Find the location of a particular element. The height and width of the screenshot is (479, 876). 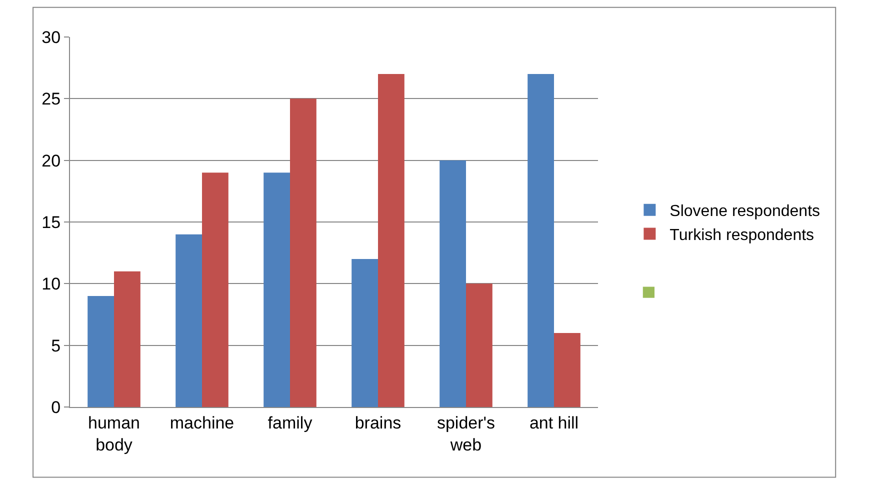

y-tick-label: 25 is located at coordinates (51, 99).